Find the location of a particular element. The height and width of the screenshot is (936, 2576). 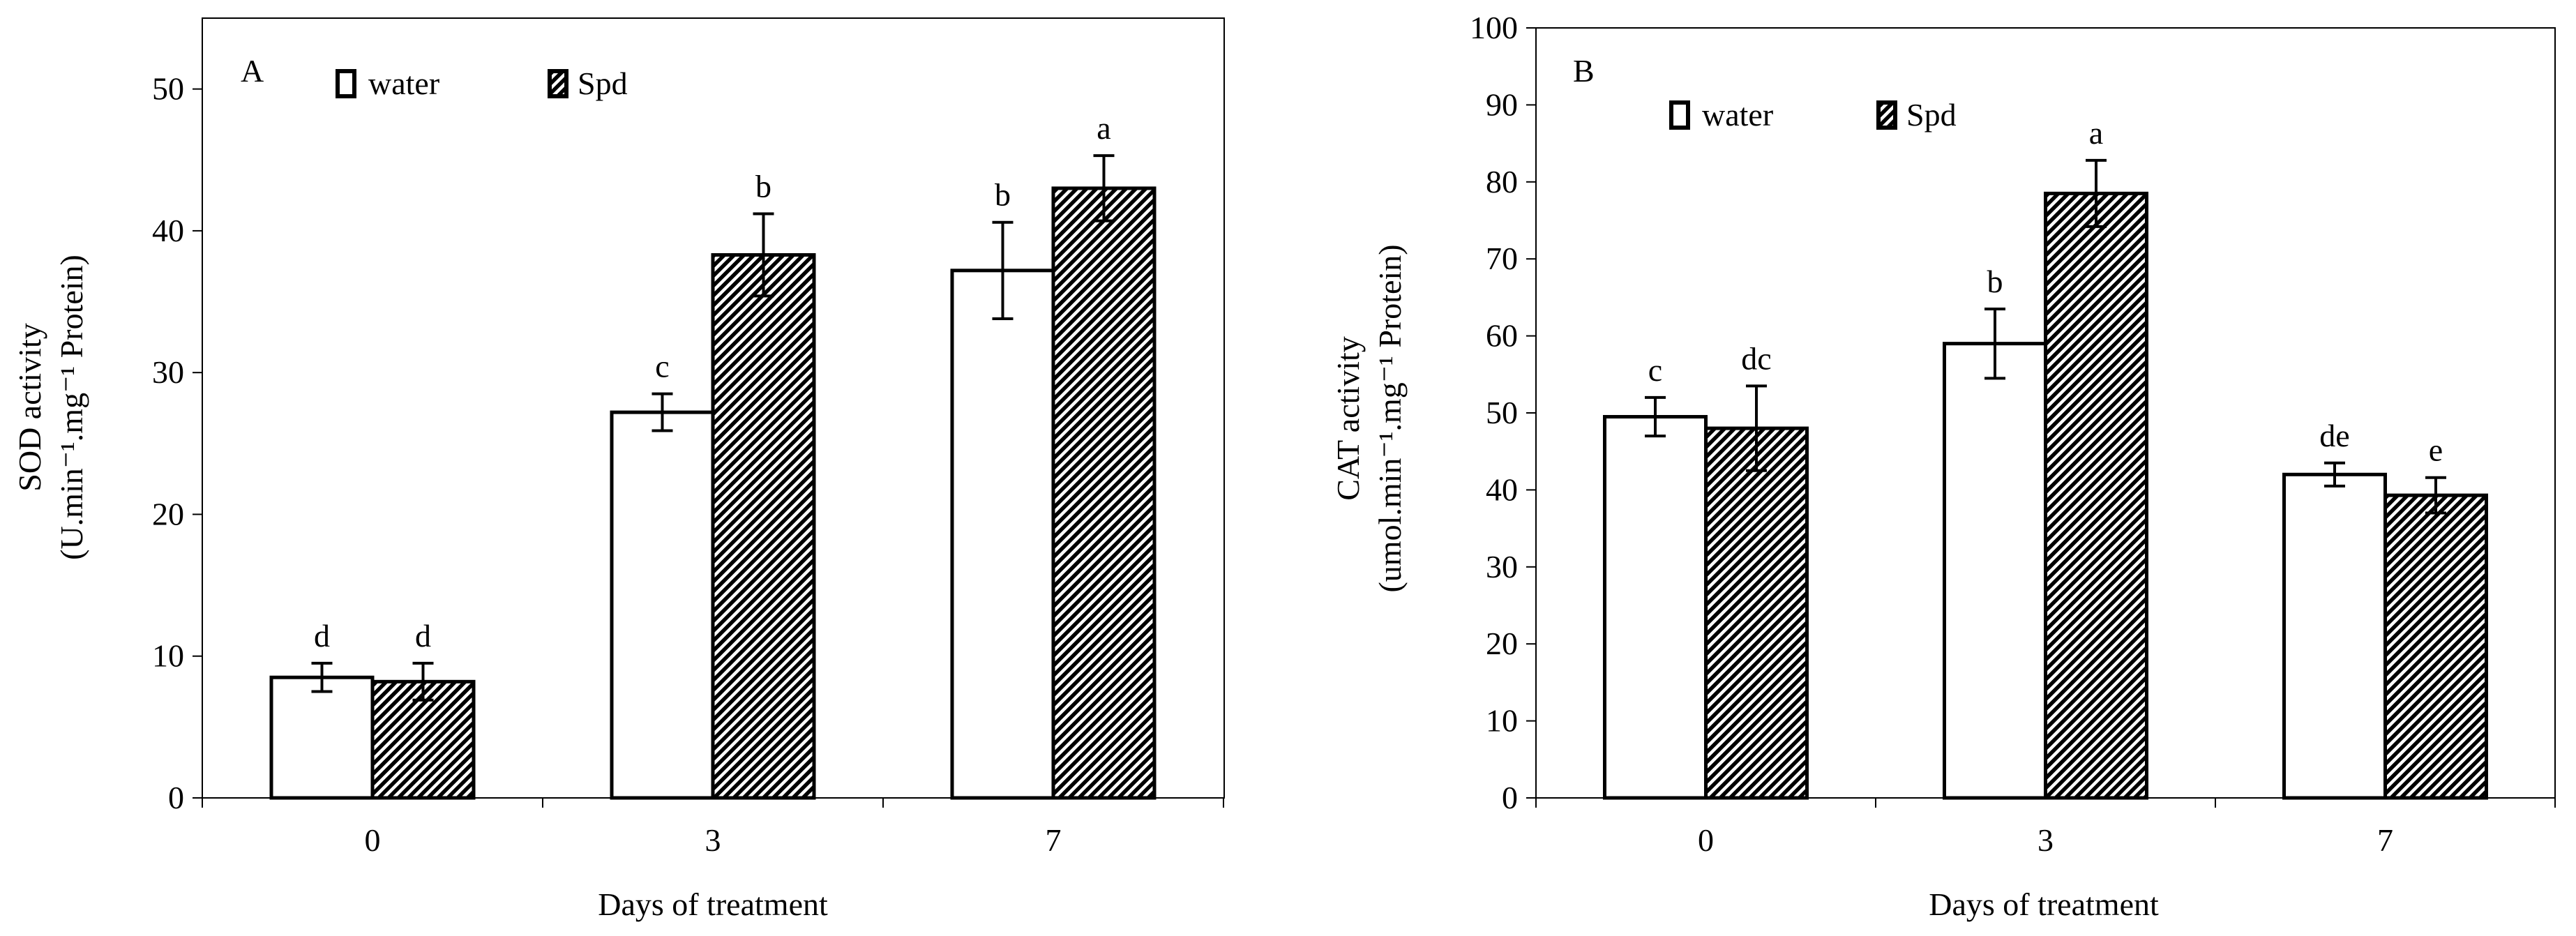

panel-a-ylabel: SOD activity (U.min⁻¹.mg⁻¹ Protein) is located at coordinates (50, 407).